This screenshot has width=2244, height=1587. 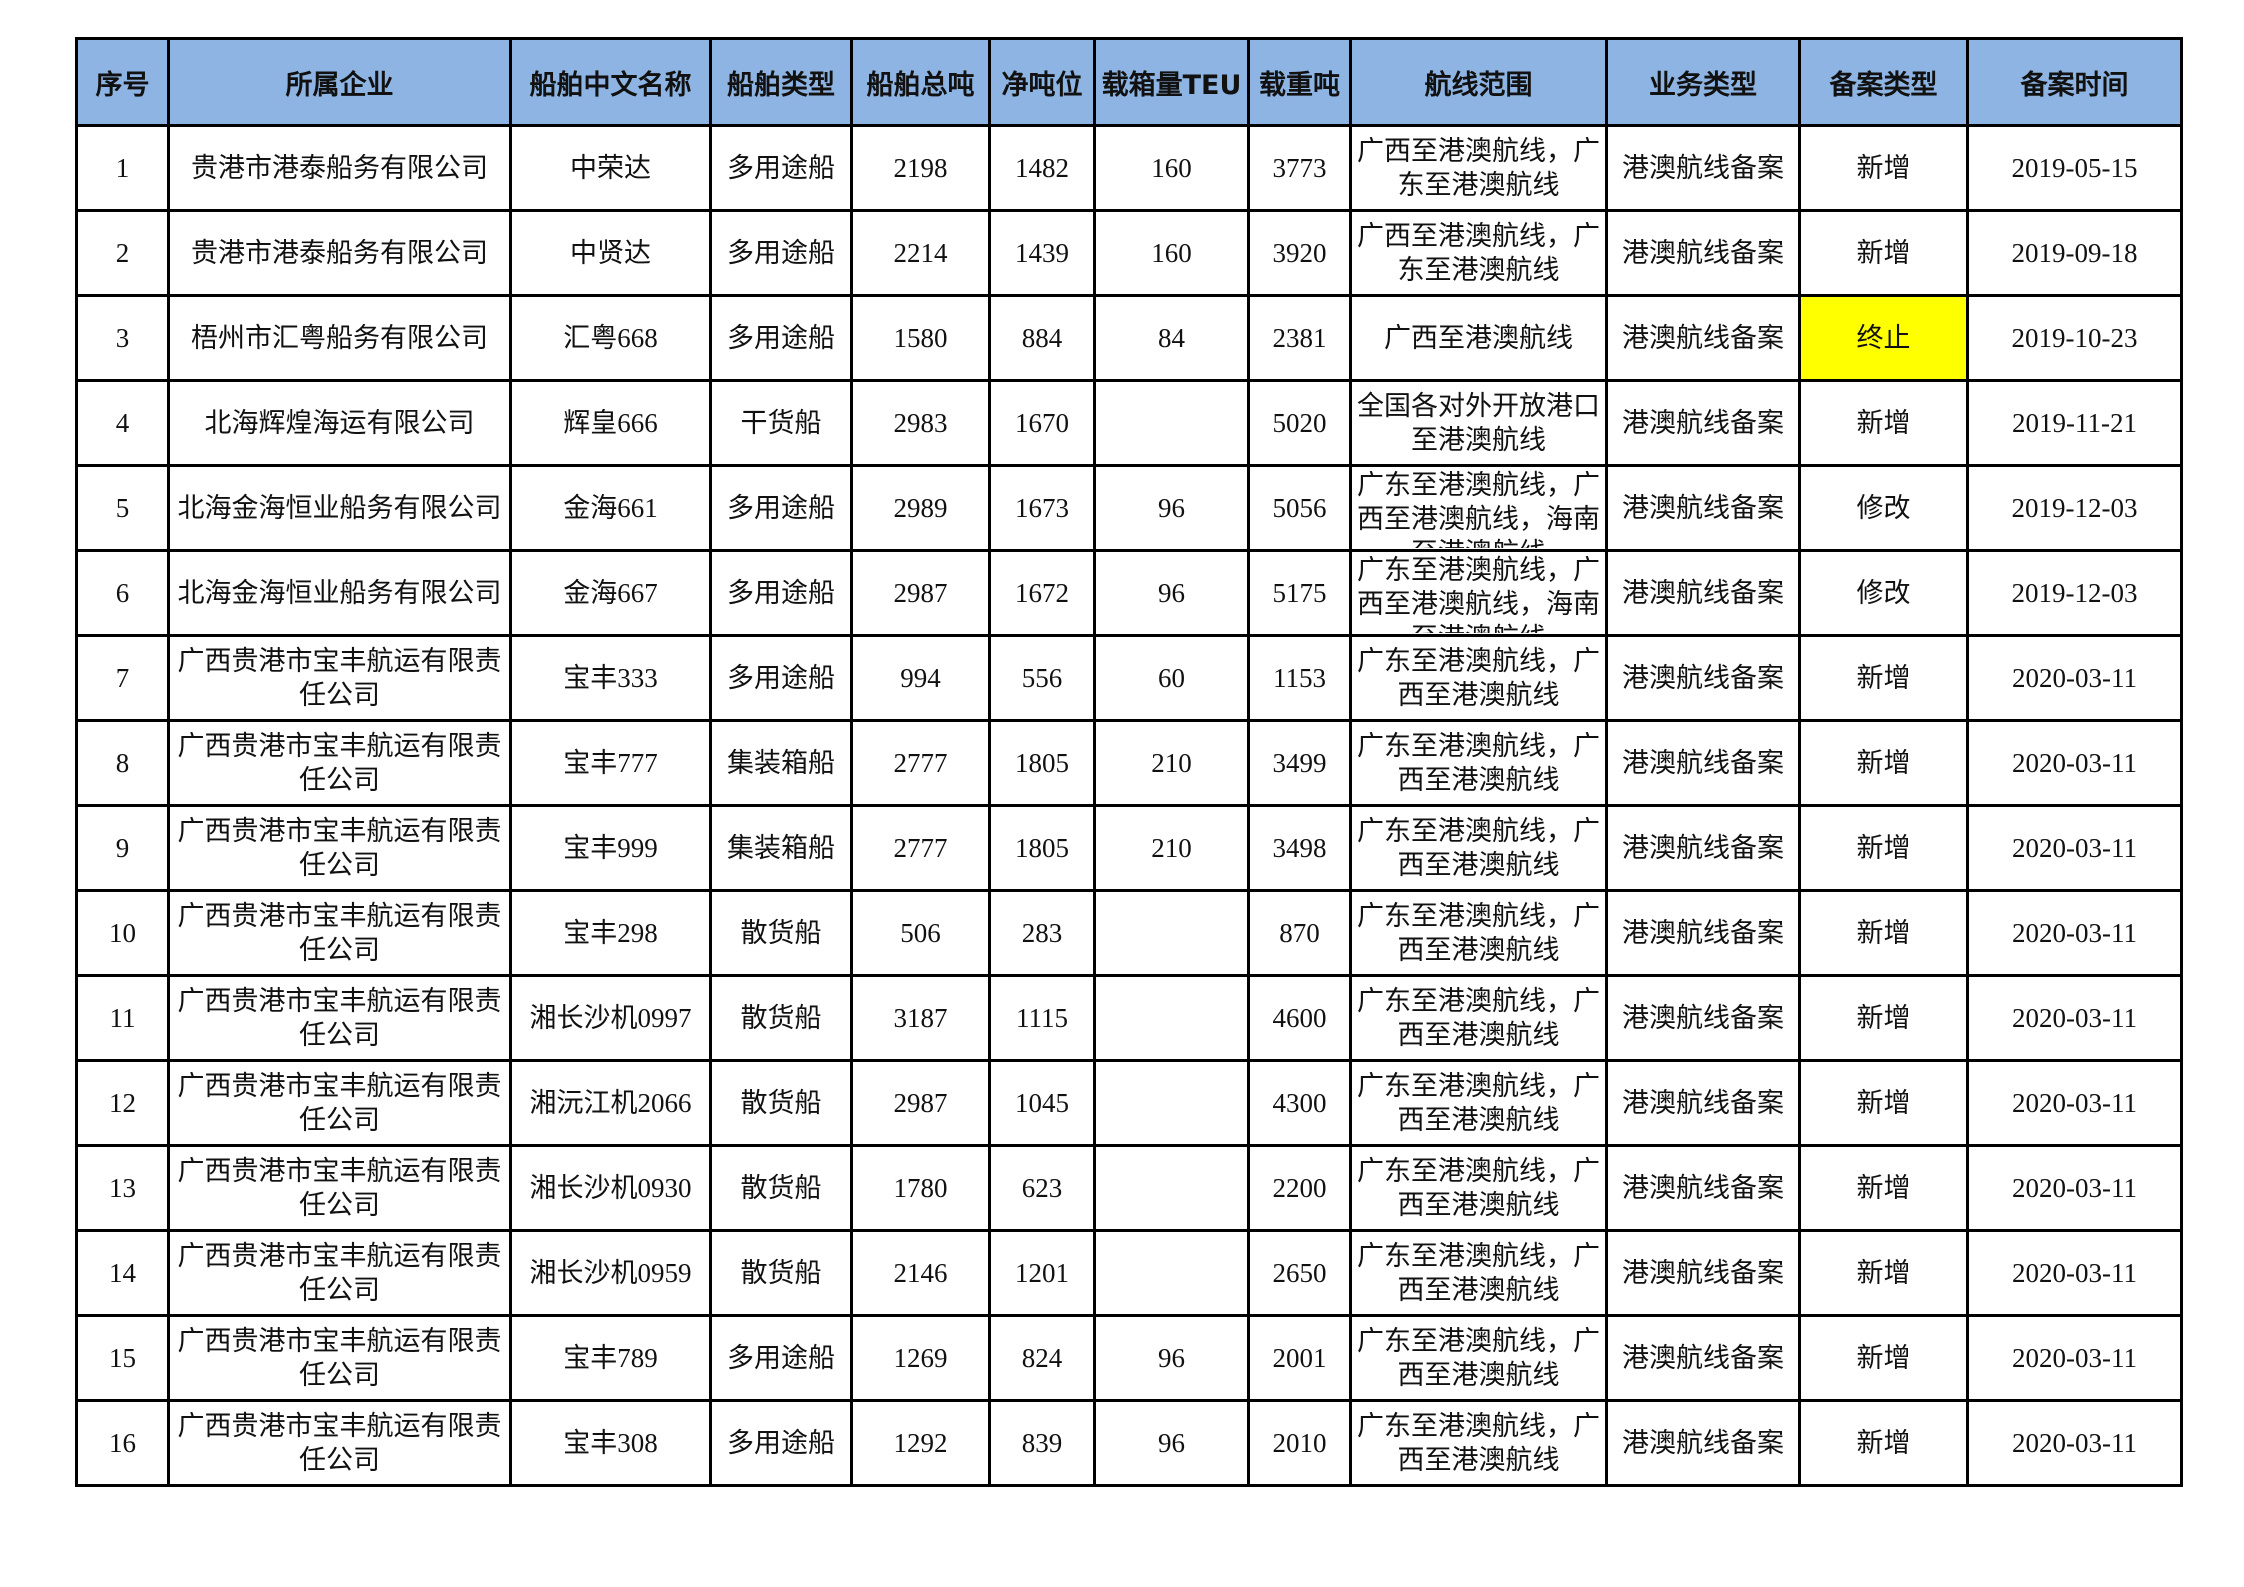 I want to click on cell-deadweight: 2650, so click(x=1299, y=1273).